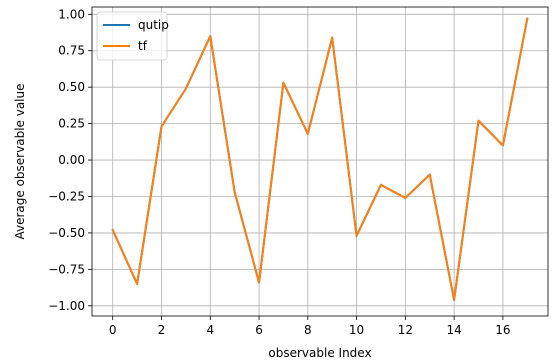  I want to click on legend: qutip tf, so click(132, 36).